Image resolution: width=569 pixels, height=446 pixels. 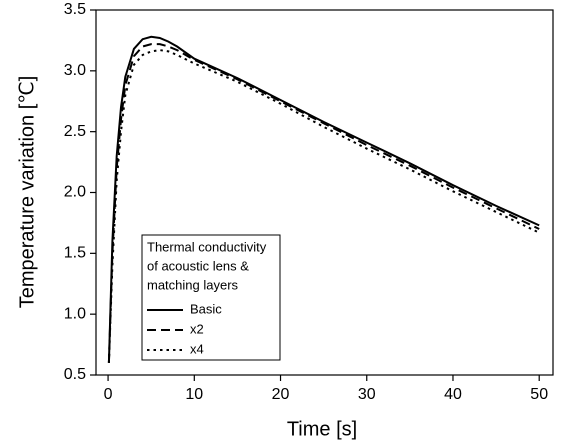 What do you see at coordinates (75, 313) in the screenshot?
I see `y-tick-label: 1.0` at bounding box center [75, 313].